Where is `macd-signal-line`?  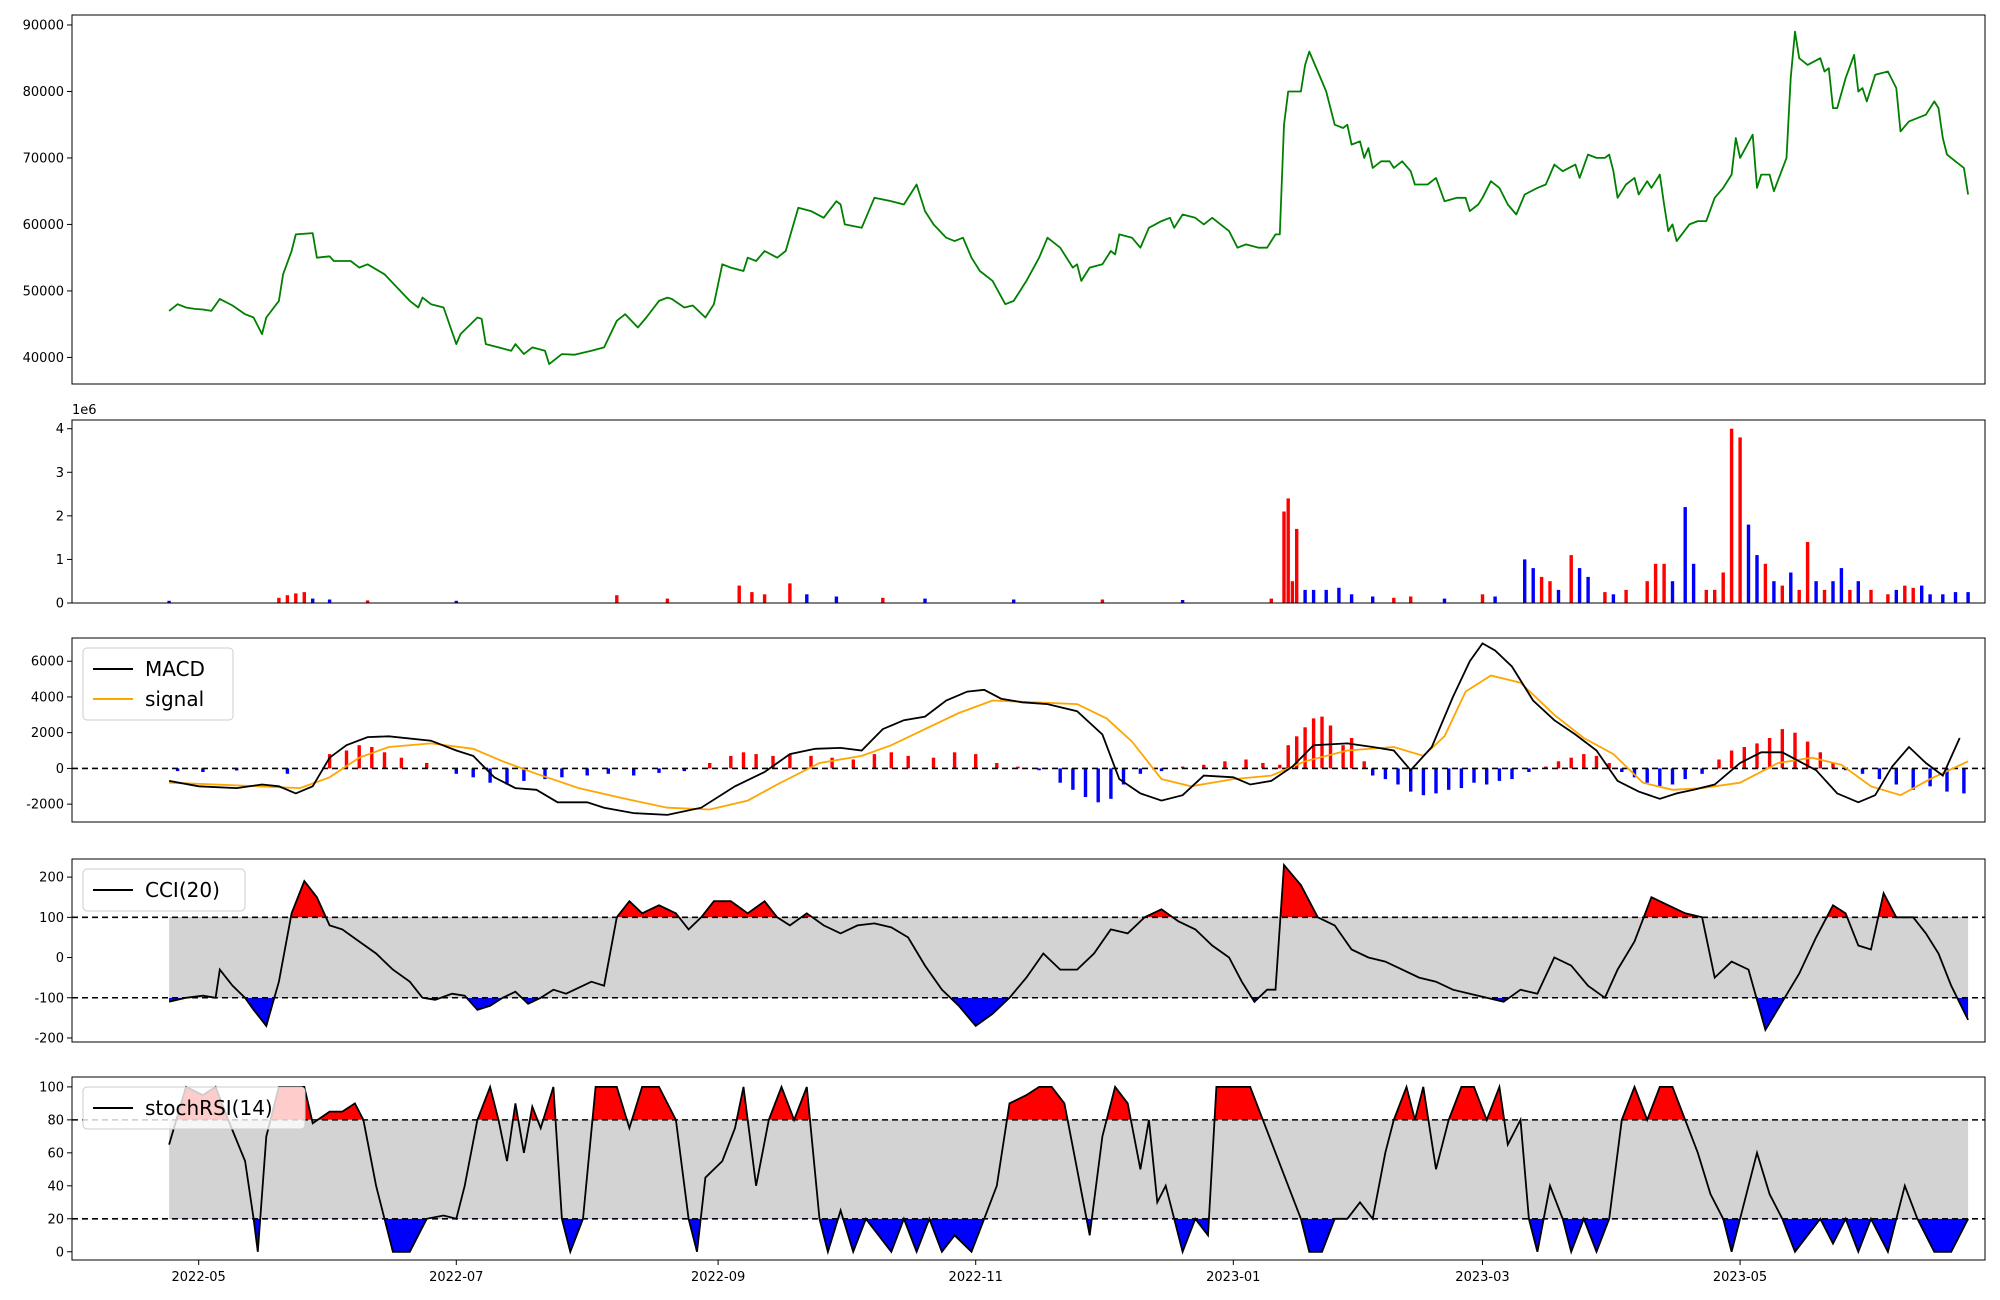
macd-signal-line is located at coordinates (1069, 742).